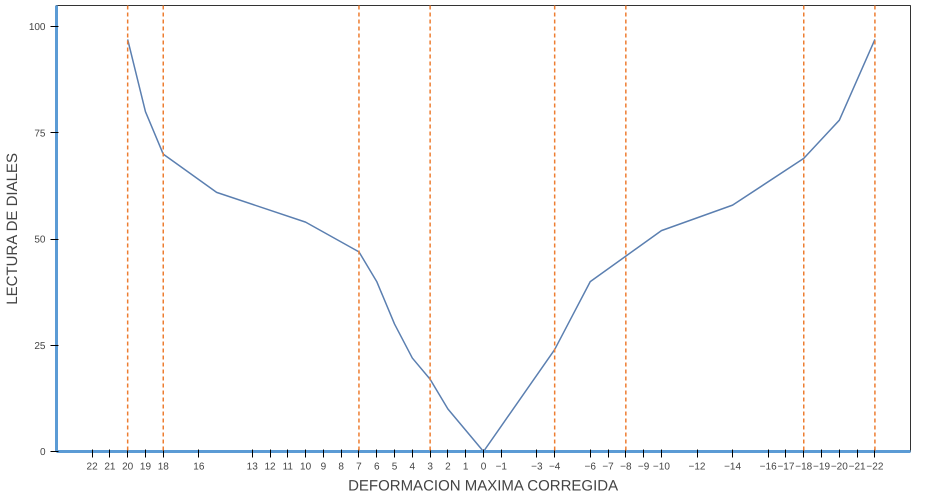 The width and height of the screenshot is (929, 501). What do you see at coordinates (92, 467) in the screenshot?
I see `x-tick-label: 22` at bounding box center [92, 467].